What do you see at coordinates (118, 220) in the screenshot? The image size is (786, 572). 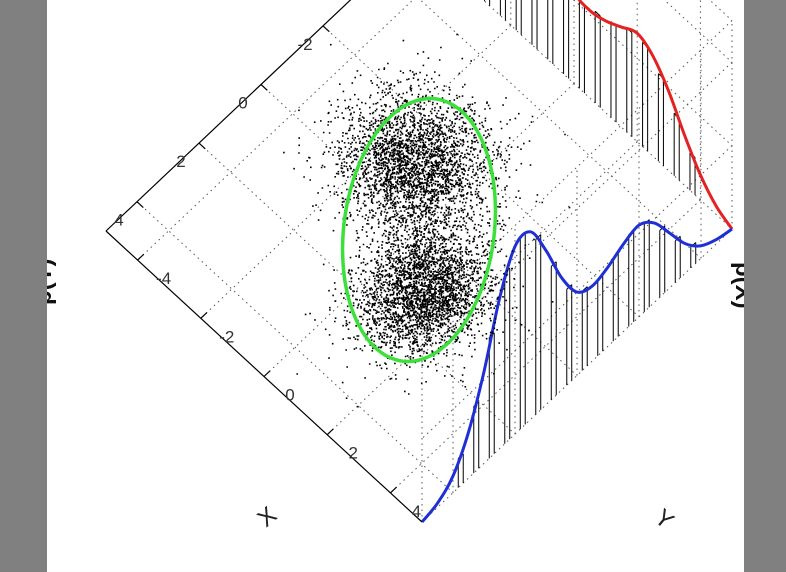 I see `x-tick-label: 4` at bounding box center [118, 220].